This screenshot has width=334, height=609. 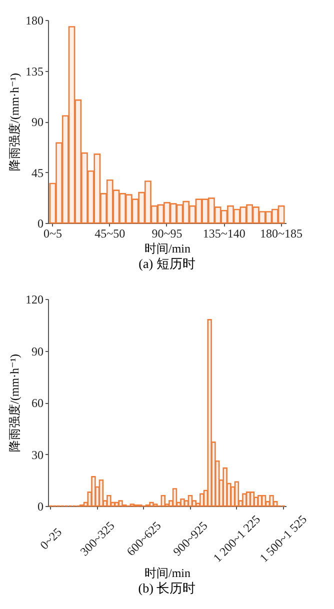 I want to click on text: (a) 短历时, so click(x=167, y=263).